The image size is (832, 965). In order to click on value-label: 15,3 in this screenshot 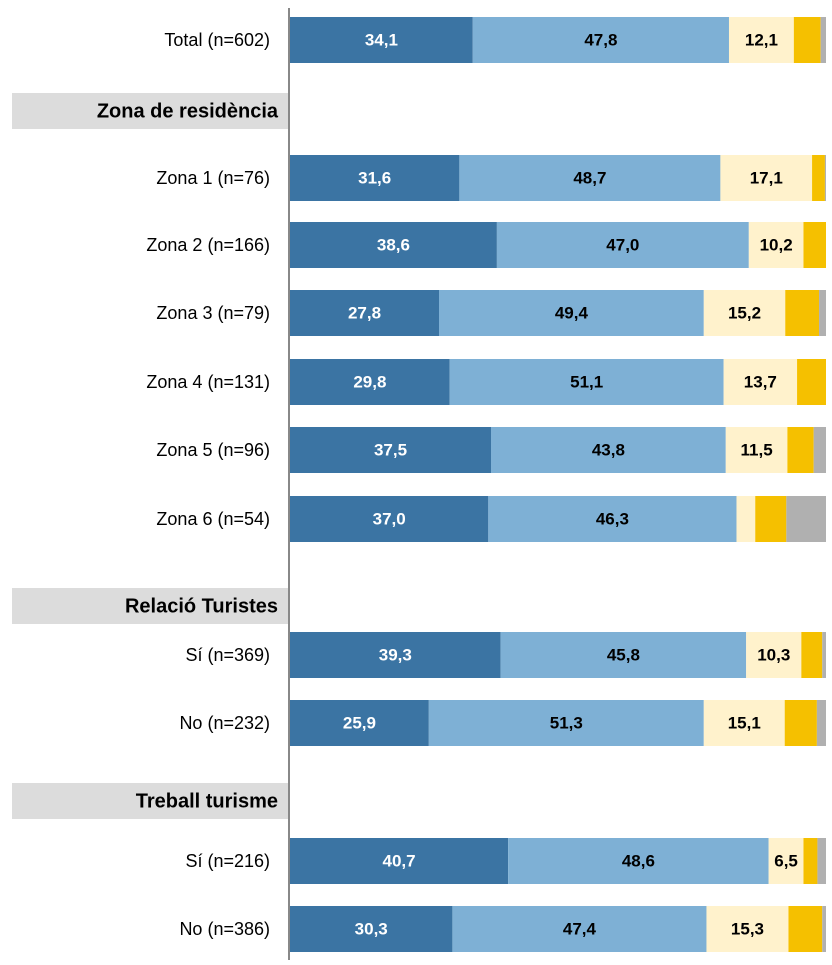, I will do `click(747, 928)`.